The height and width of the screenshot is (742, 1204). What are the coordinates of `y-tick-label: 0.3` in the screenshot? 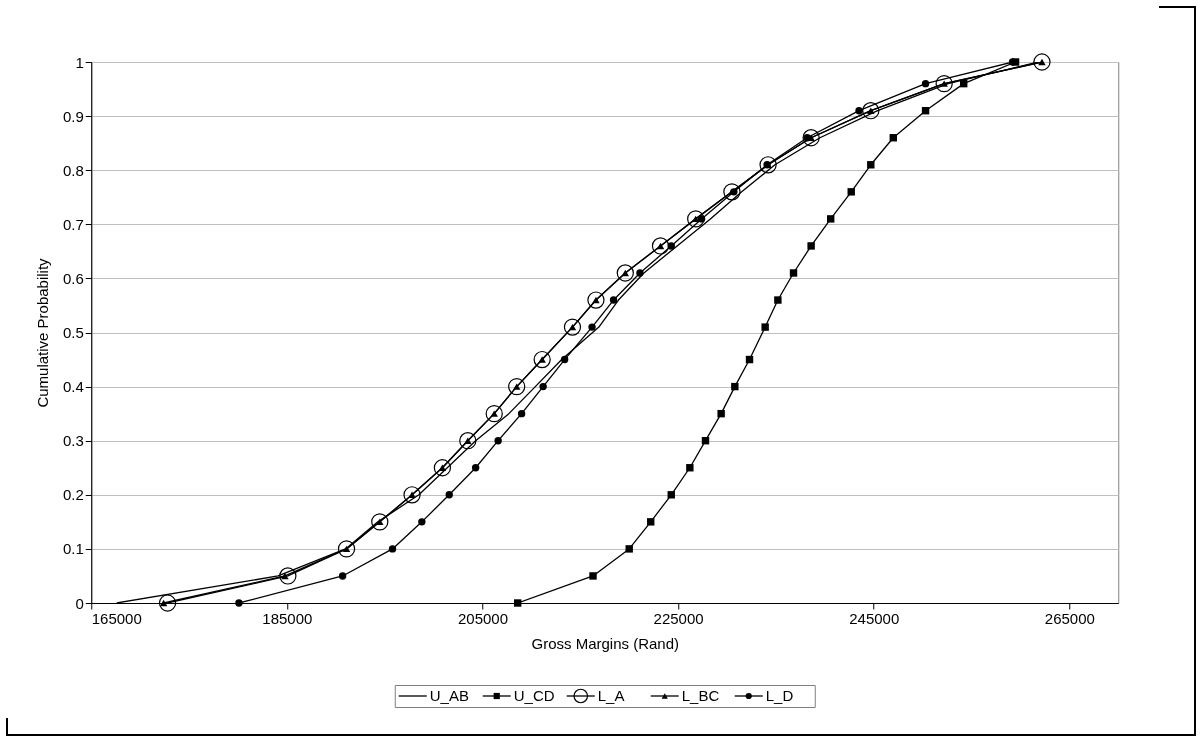 It's located at (73, 441).